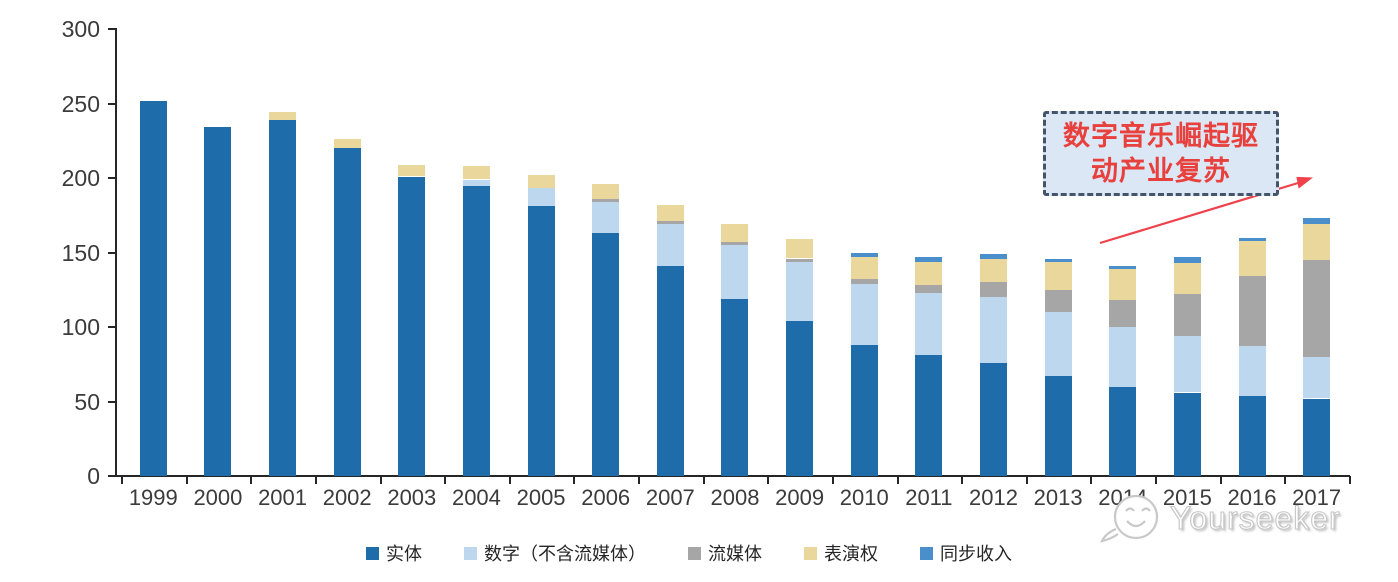  Describe the element at coordinates (993, 497) in the screenshot. I see `x-axis-category-label: 2012` at that location.